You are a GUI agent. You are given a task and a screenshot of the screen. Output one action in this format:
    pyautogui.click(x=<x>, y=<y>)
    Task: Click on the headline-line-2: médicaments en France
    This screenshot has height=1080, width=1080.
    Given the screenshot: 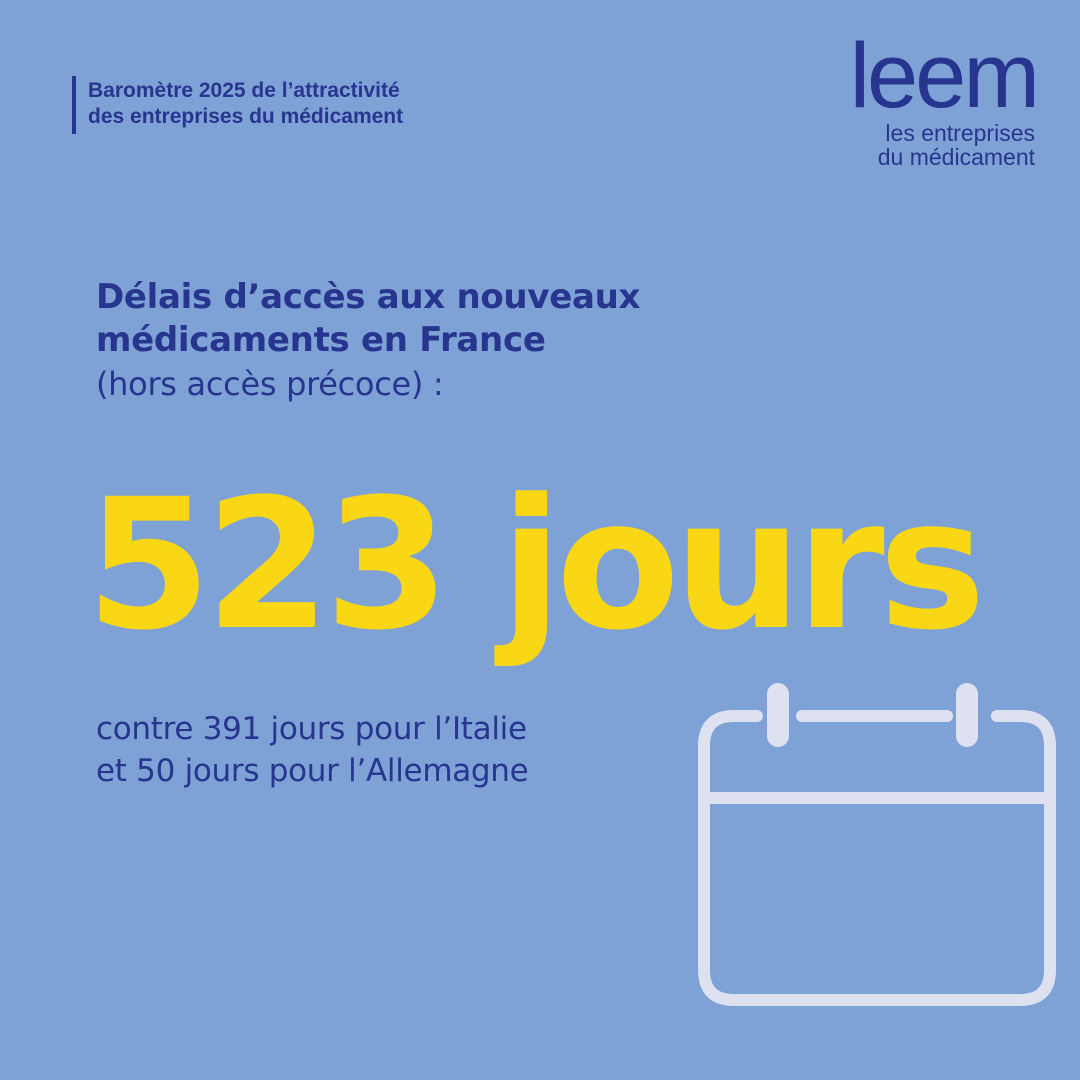 What is the action you would take?
    pyautogui.click(x=321, y=340)
    